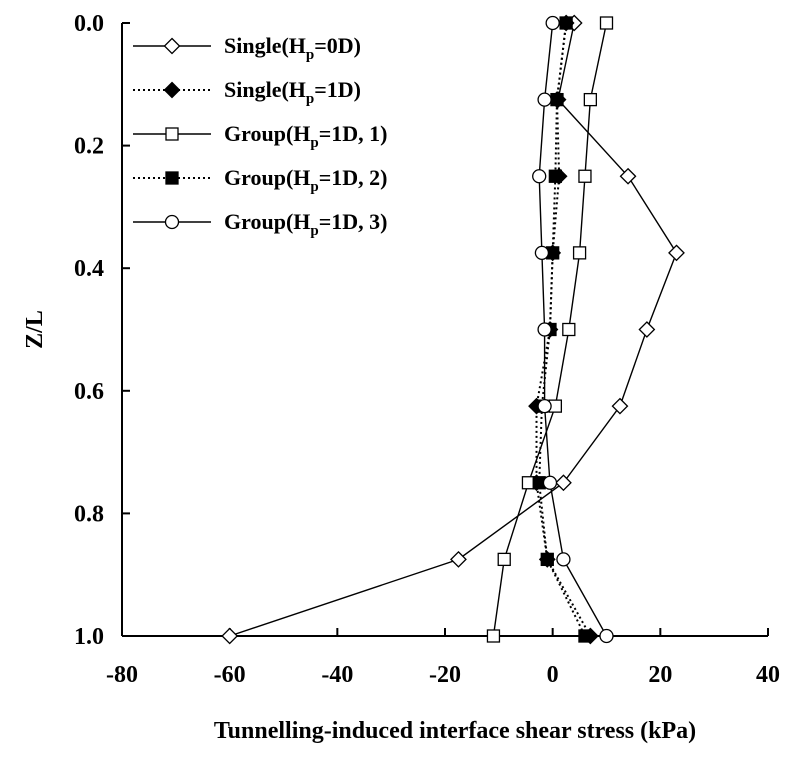  Describe the element at coordinates (305, 180) in the screenshot. I see `legend-entry: Group(Hp=1D, 2)` at that location.